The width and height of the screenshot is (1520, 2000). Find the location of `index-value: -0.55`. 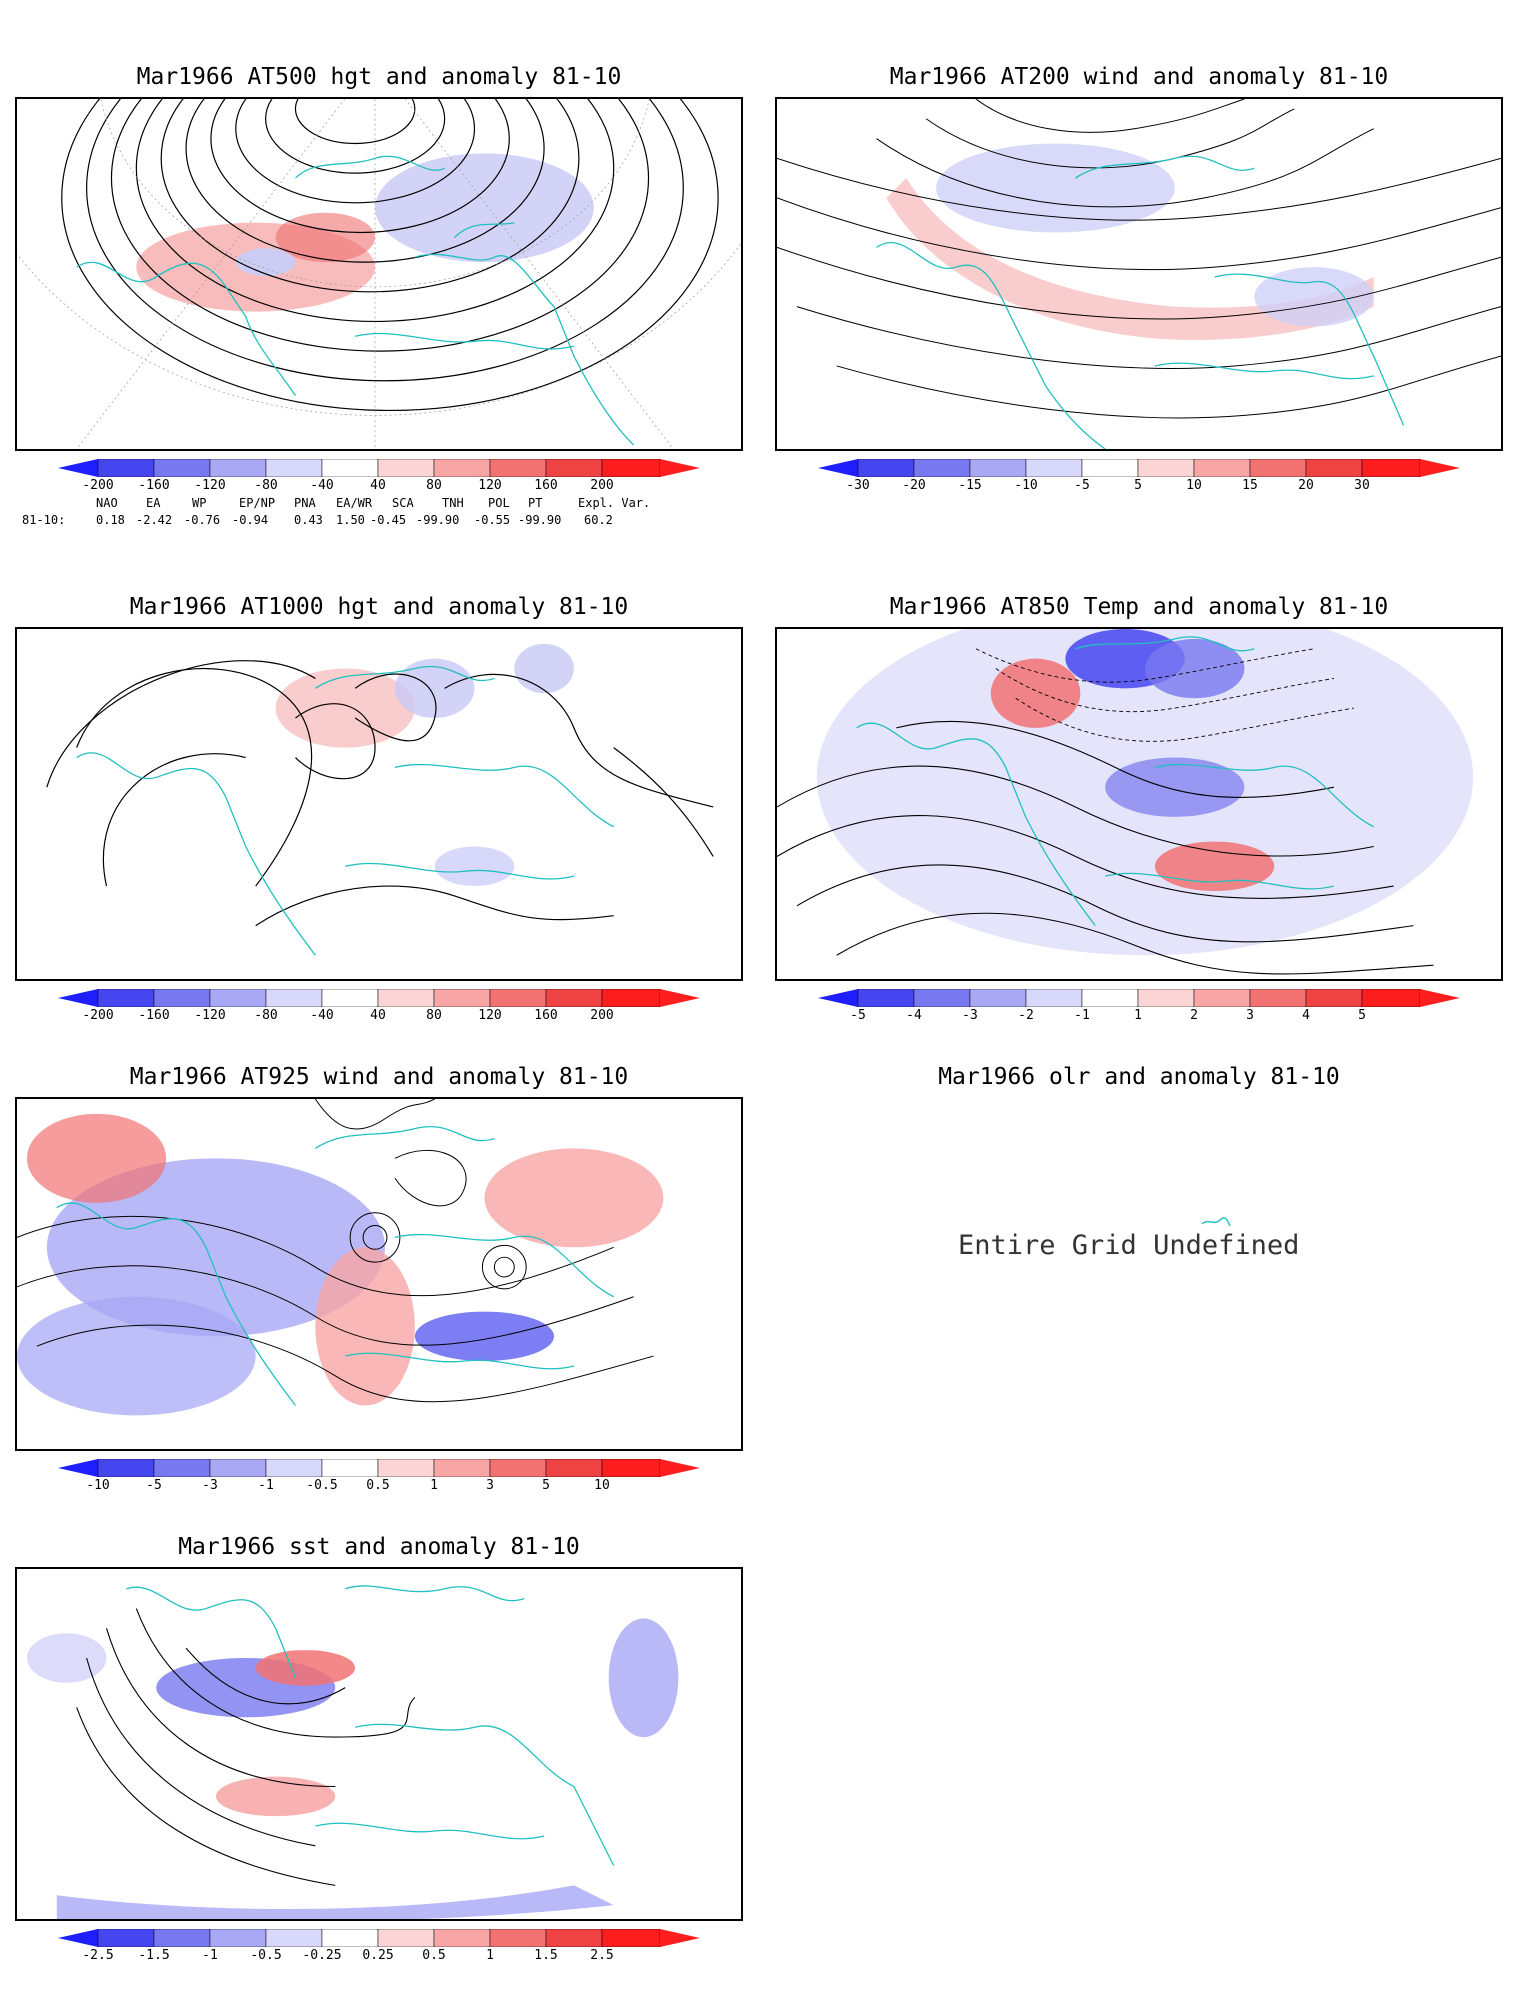

index-value: -0.55 is located at coordinates (492, 520).